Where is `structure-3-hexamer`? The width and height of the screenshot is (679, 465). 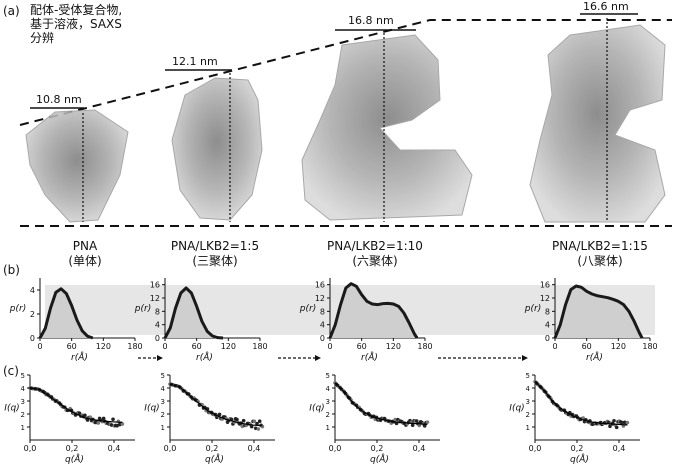 structure-3-hexamer is located at coordinates (387, 127).